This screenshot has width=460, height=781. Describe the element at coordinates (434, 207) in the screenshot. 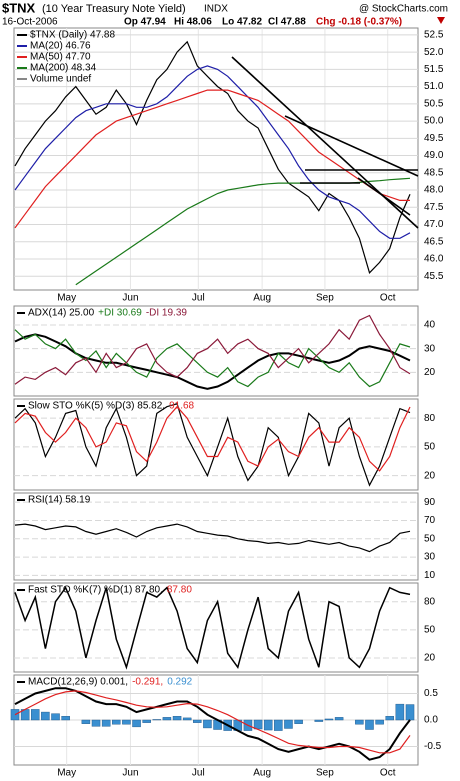

I see `y-tick-label: 47.5` at that location.